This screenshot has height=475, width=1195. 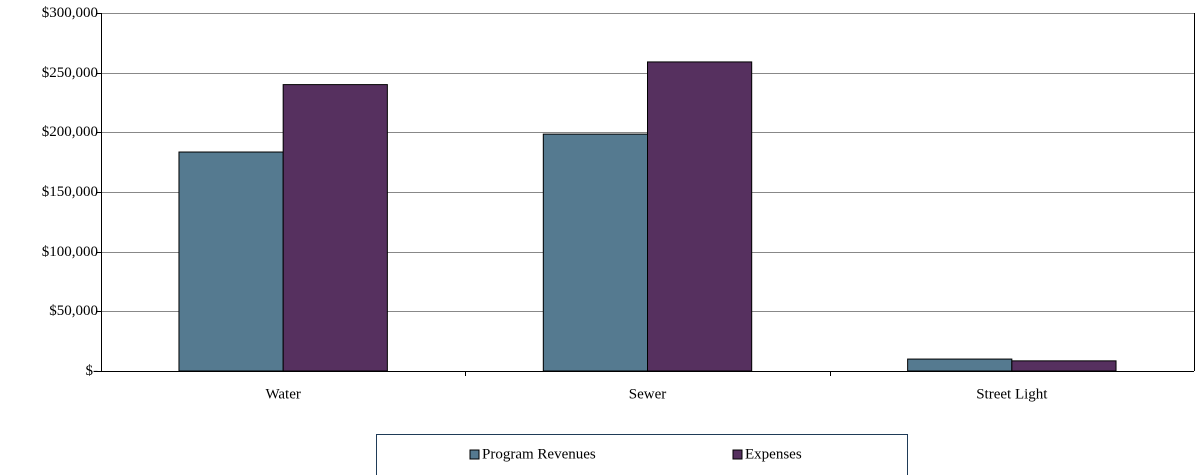 What do you see at coordinates (282, 394) in the screenshot?
I see `x-tick-label: Water` at bounding box center [282, 394].